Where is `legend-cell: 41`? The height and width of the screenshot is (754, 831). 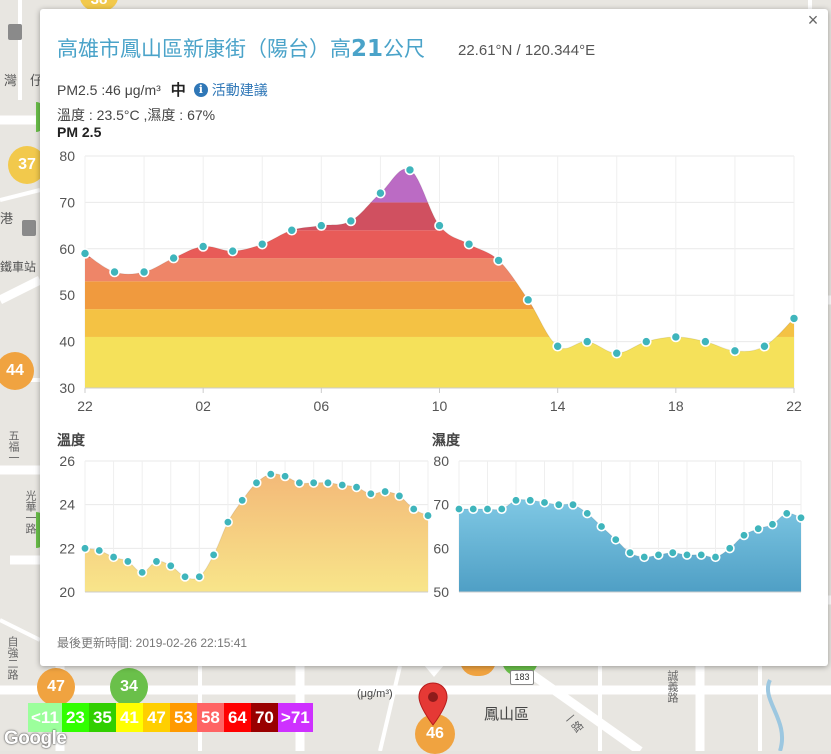
legend-cell: 41 is located at coordinates (129, 717).